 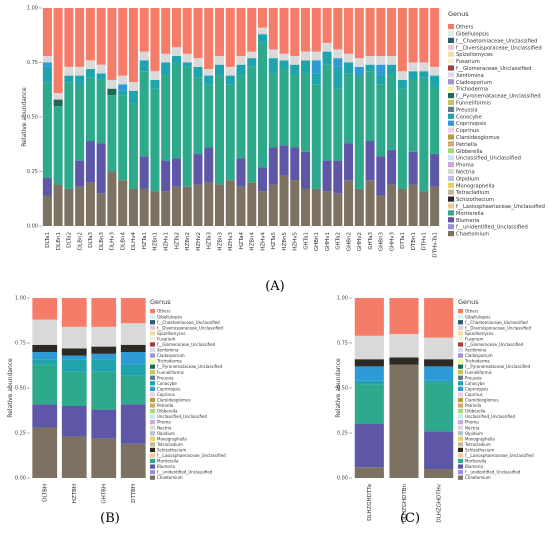 I want to click on legend-label: Cladosporium, so click(x=474, y=83).